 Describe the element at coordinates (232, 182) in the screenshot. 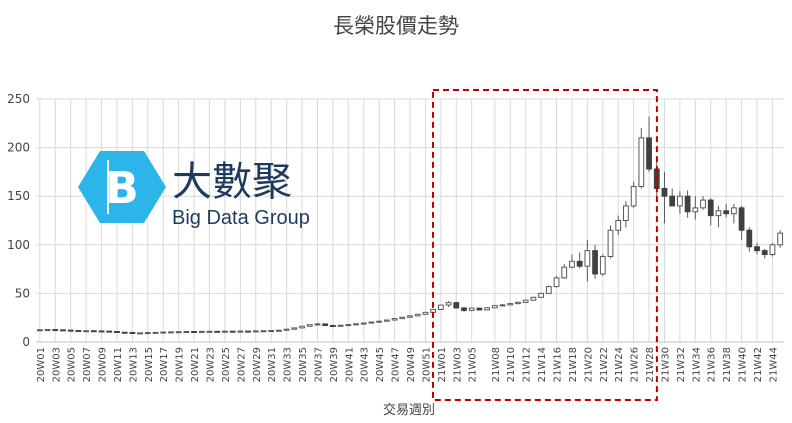

I see `logo-brand-chinese: 大數聚` at that location.